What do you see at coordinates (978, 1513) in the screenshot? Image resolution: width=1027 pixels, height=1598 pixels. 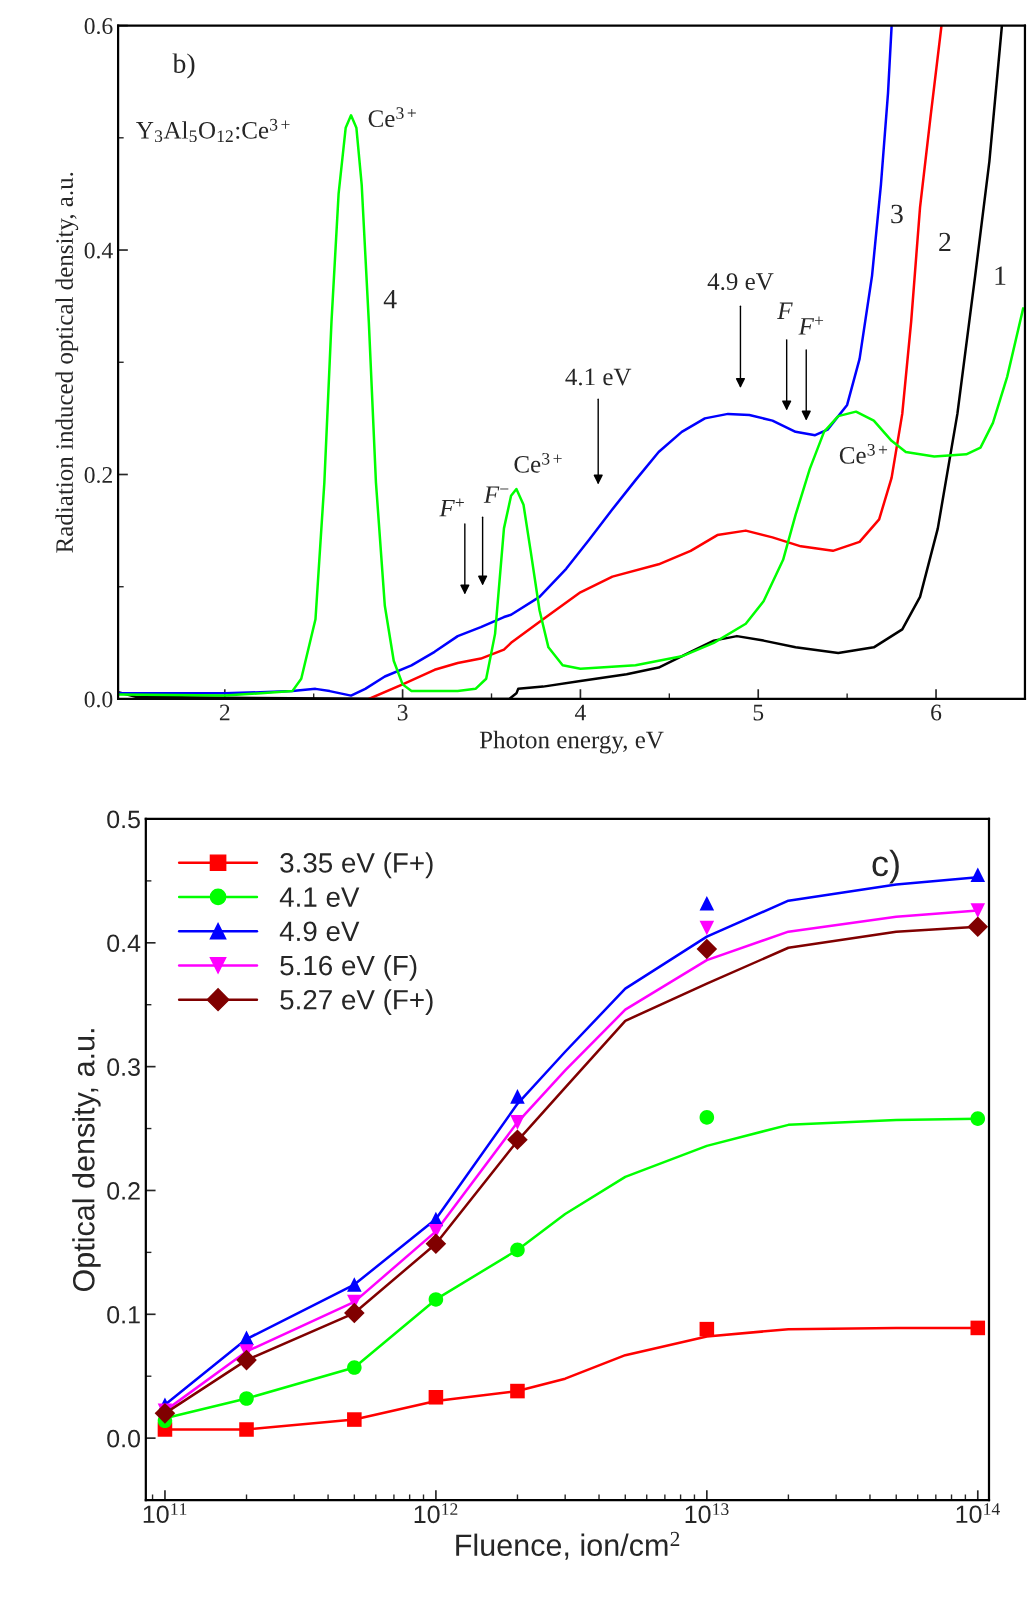 I see `x-tick-label: 10$^{14}$` at bounding box center [978, 1513].